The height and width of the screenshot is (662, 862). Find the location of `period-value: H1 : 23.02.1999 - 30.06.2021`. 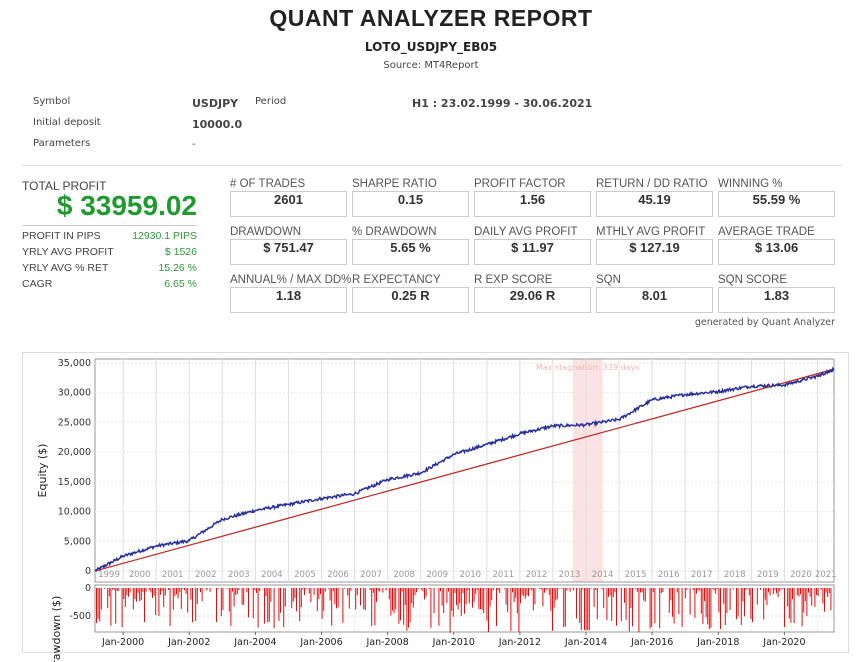

period-value: H1 : 23.02.1999 - 30.06.2021 is located at coordinates (502, 103).